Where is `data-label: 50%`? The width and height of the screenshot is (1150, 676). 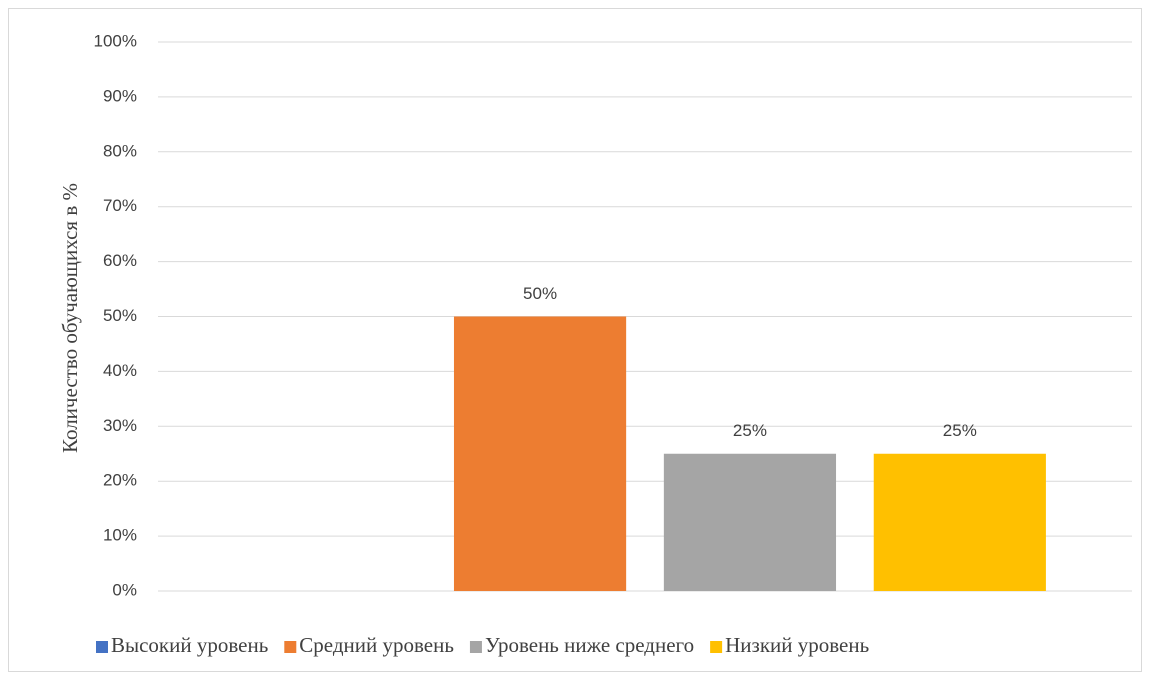
data-label: 50% is located at coordinates (540, 293).